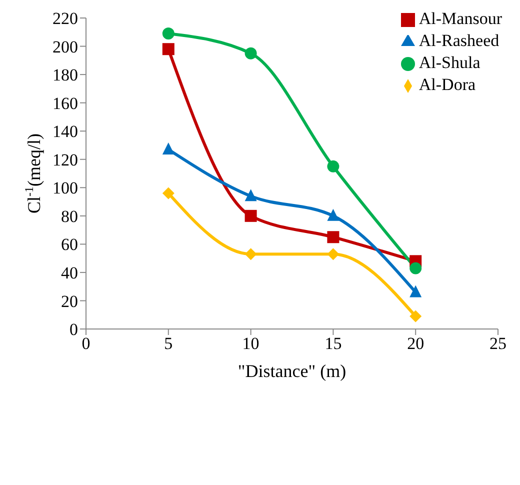 The image size is (520, 485). Describe the element at coordinates (65, 132) in the screenshot. I see `y-tick-label: 140` at that location.